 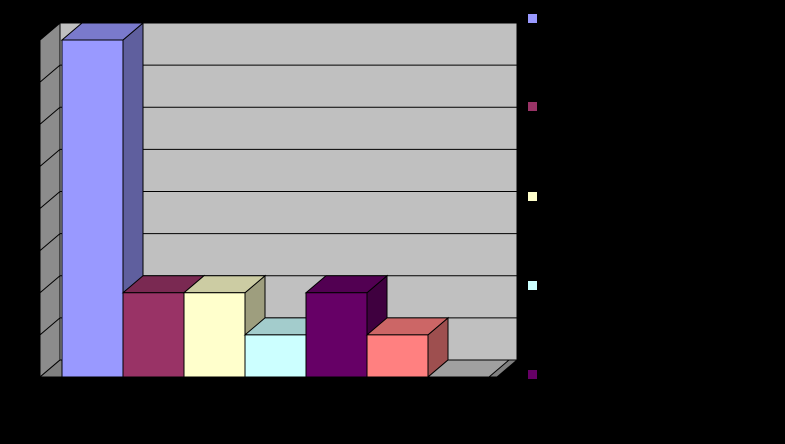 I want to click on bar-6-front, so click(x=397, y=356).